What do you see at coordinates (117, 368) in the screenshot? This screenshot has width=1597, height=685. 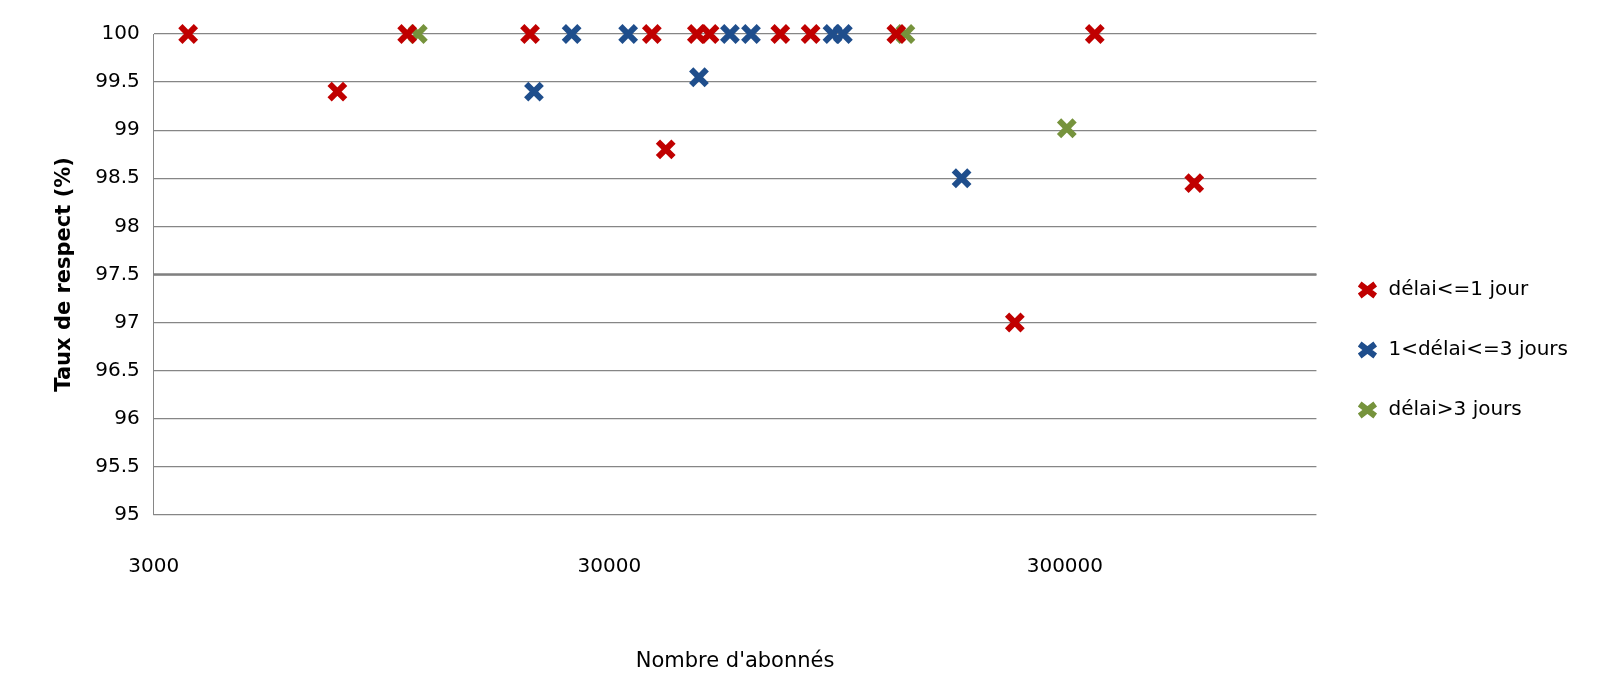 I see `y-tick-label: 96.5` at bounding box center [117, 368].